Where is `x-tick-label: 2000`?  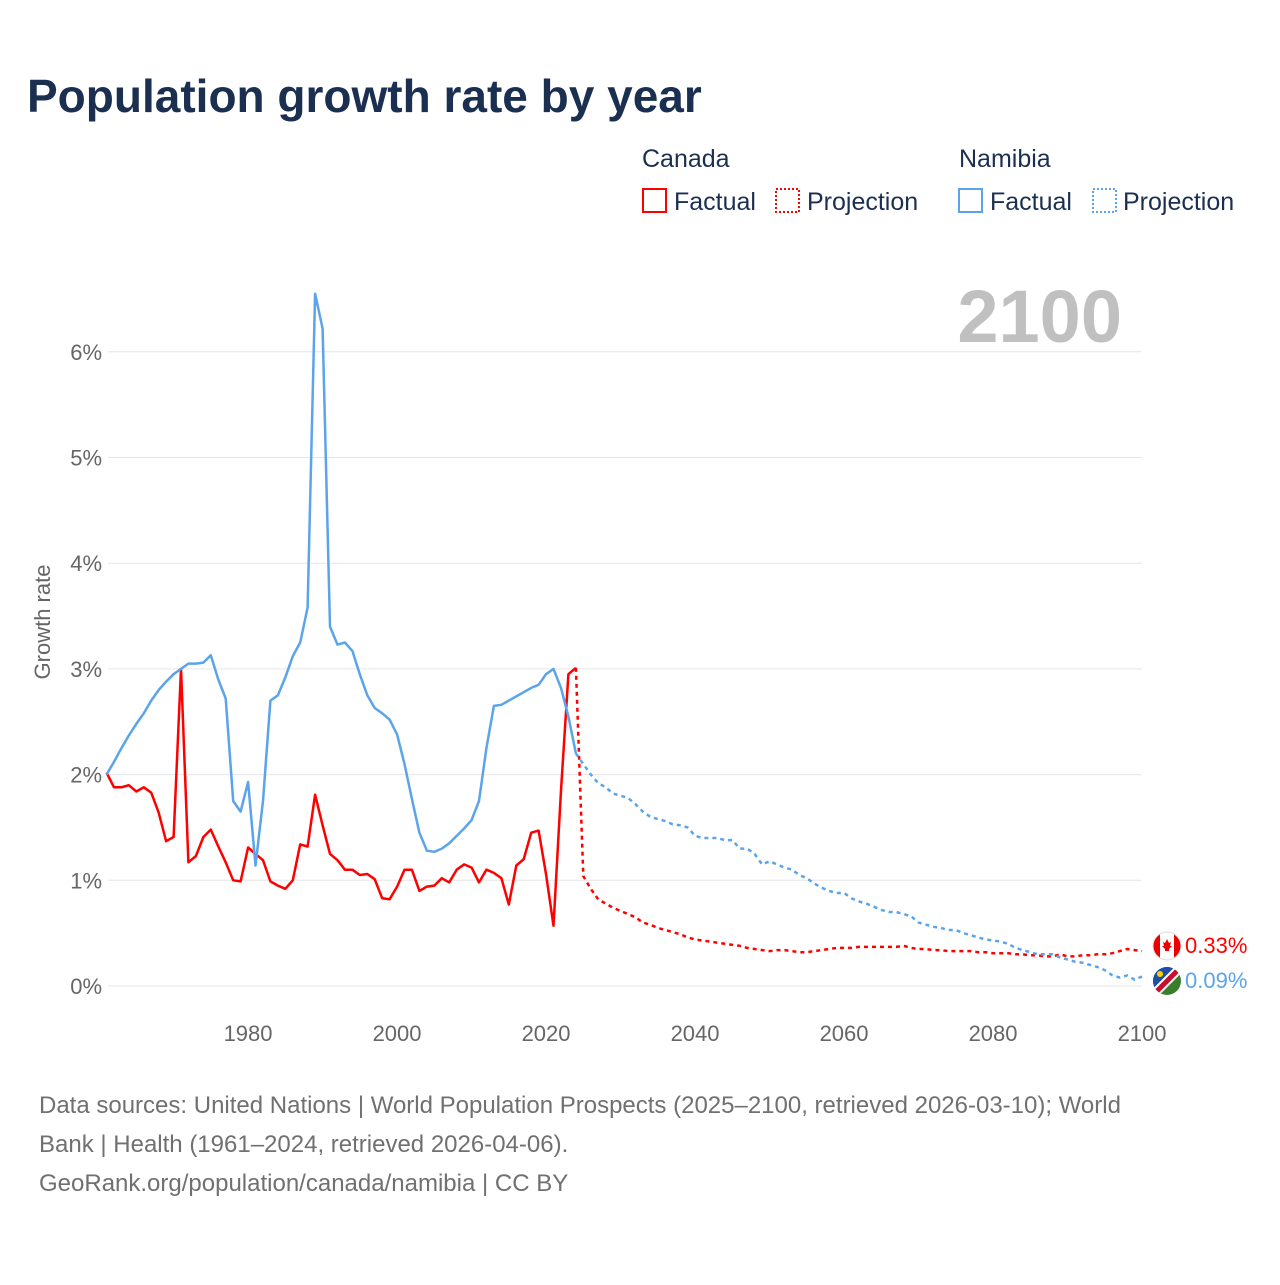 x-tick-label: 2000 is located at coordinates (397, 1033).